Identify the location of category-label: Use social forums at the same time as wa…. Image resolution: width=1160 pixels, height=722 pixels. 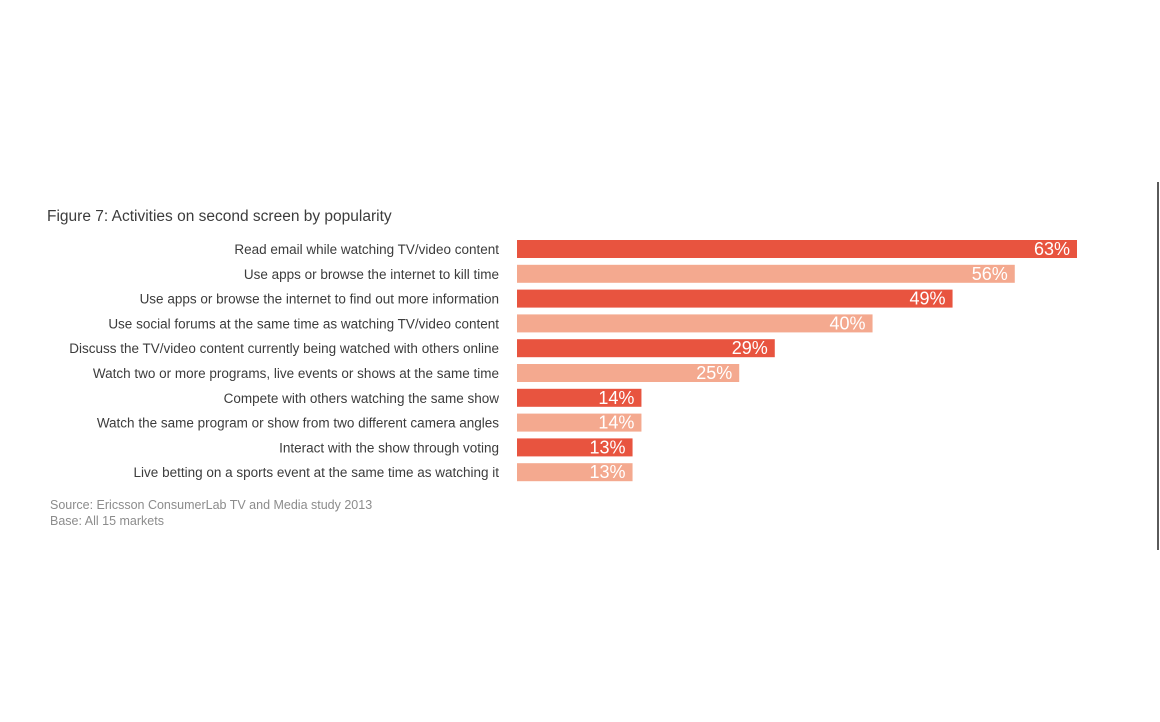
(303, 323).